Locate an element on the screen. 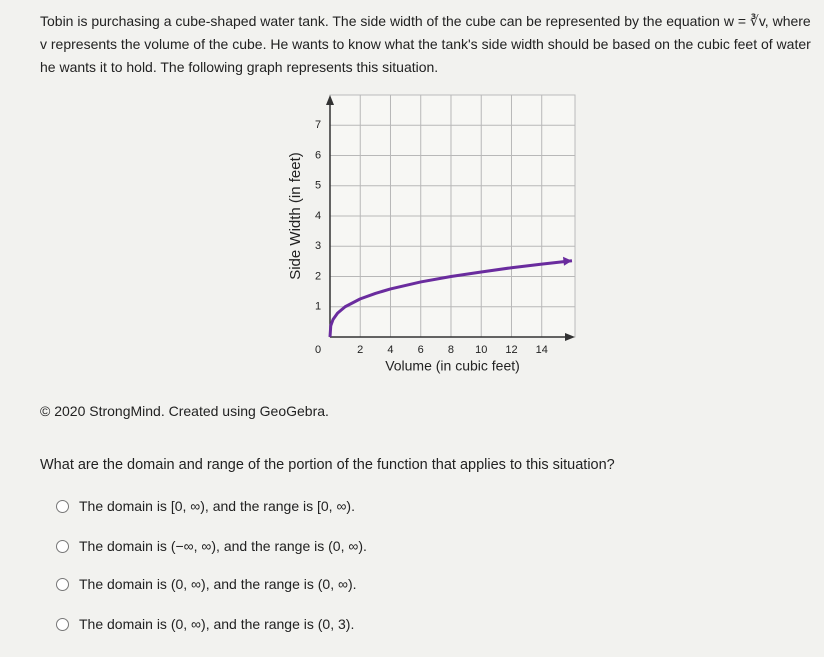  y-tick-label: 4 is located at coordinates (318, 216).